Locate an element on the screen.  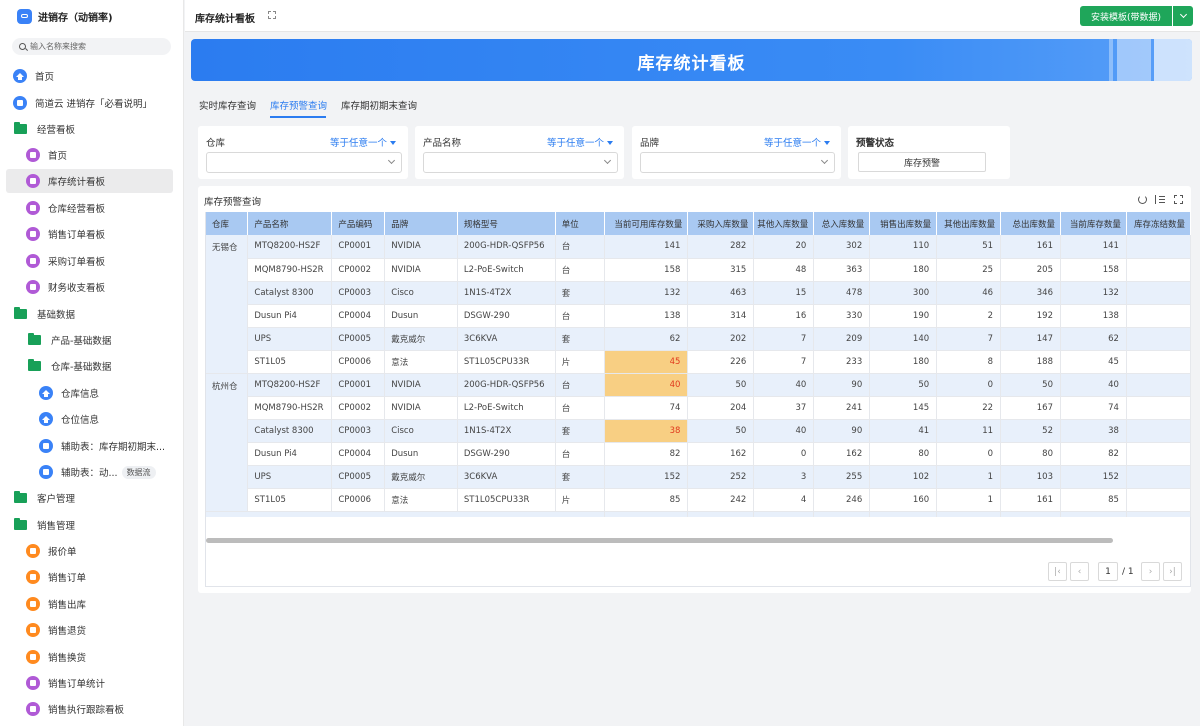
table-cell: 25 is located at coordinates (969, 270).